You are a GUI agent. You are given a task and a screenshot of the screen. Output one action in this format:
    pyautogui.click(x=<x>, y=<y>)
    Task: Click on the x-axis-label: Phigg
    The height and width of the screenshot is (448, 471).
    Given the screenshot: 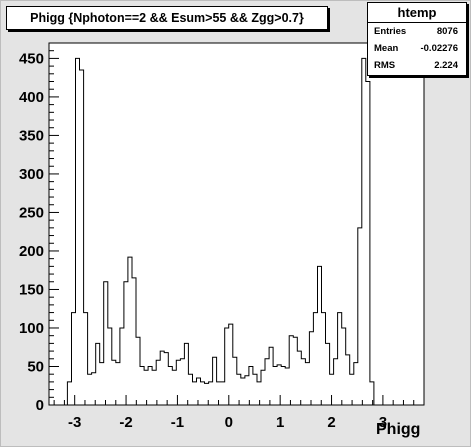 What is the action you would take?
    pyautogui.click(x=398, y=429)
    